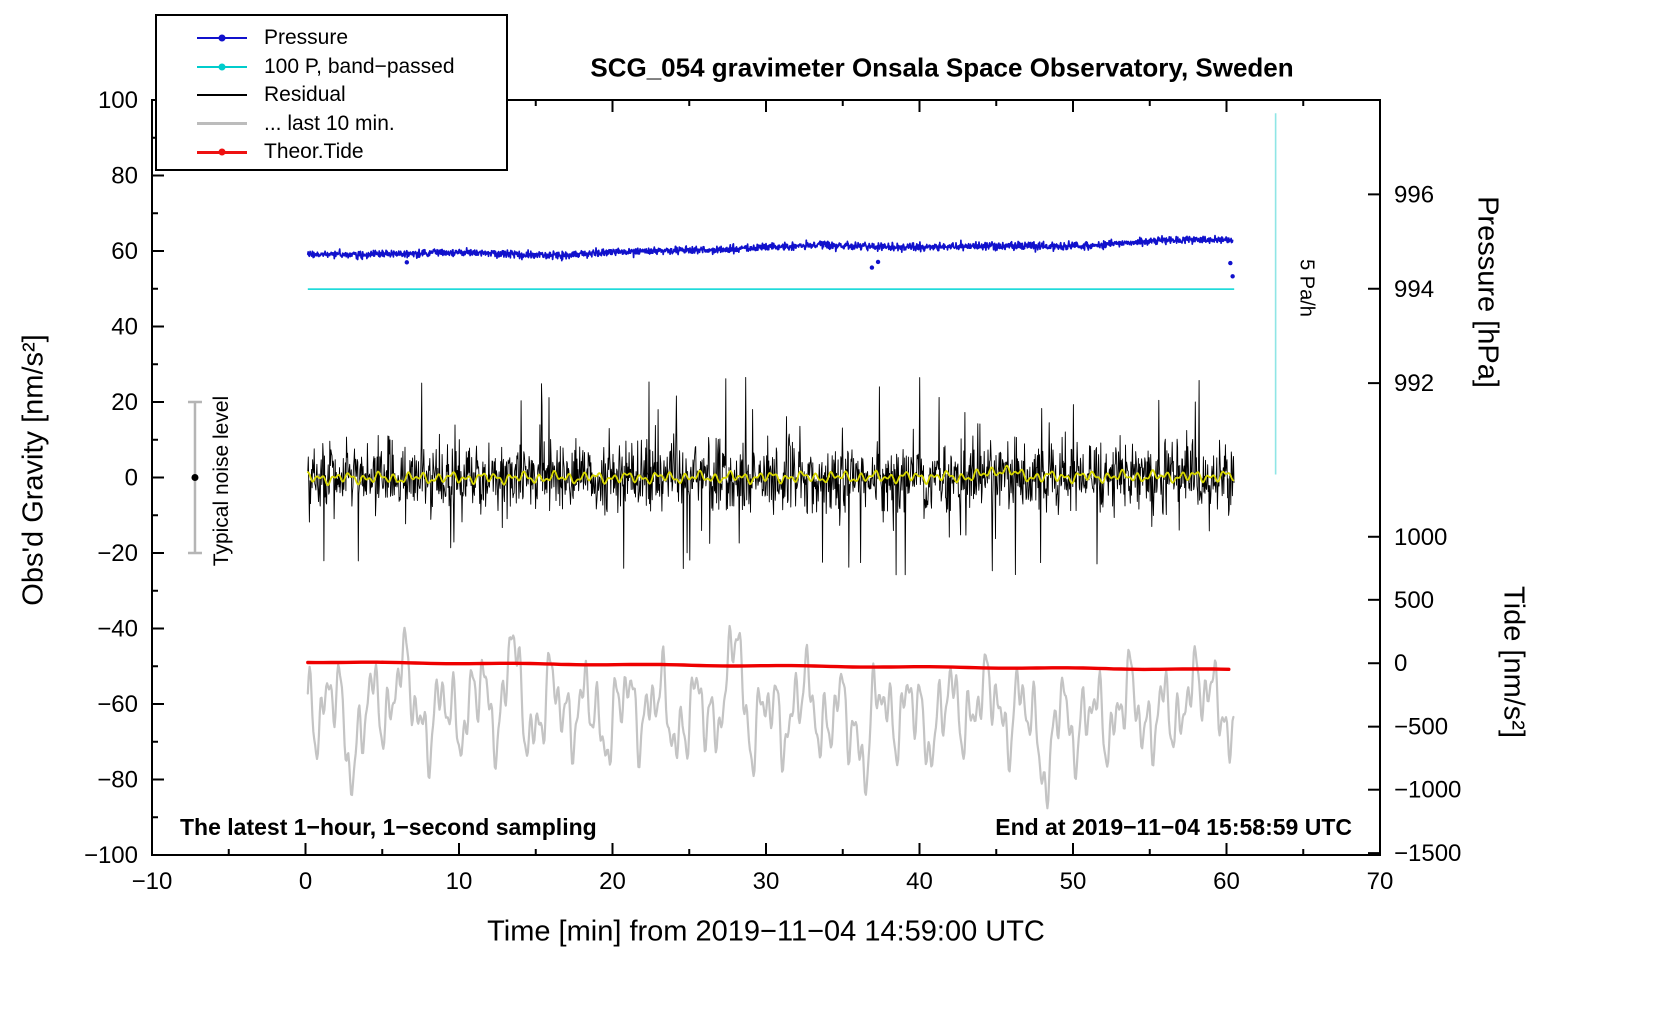 The width and height of the screenshot is (1660, 1020). I want to click on tick-label: −60, so click(117, 704).